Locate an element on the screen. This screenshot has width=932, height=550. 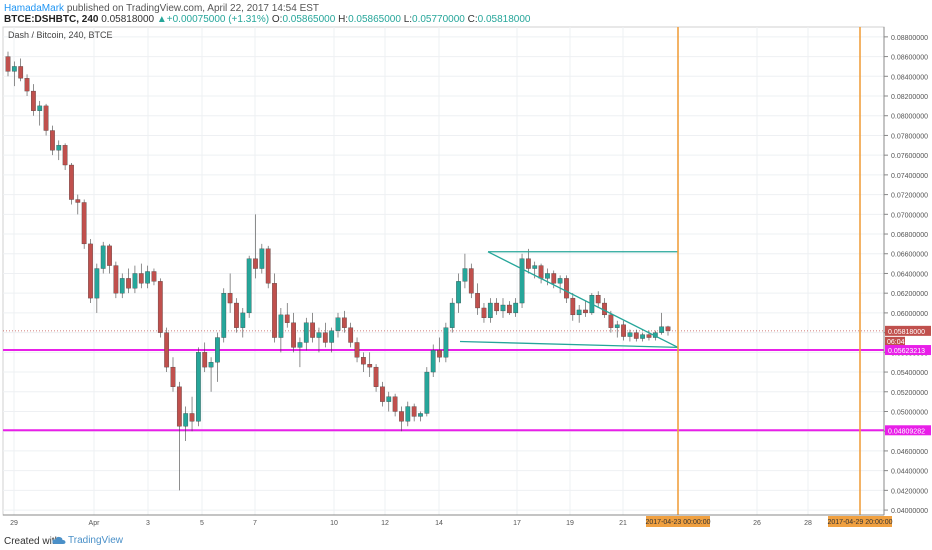
y-tick-label: 0.06600000 is located at coordinates (909, 255).